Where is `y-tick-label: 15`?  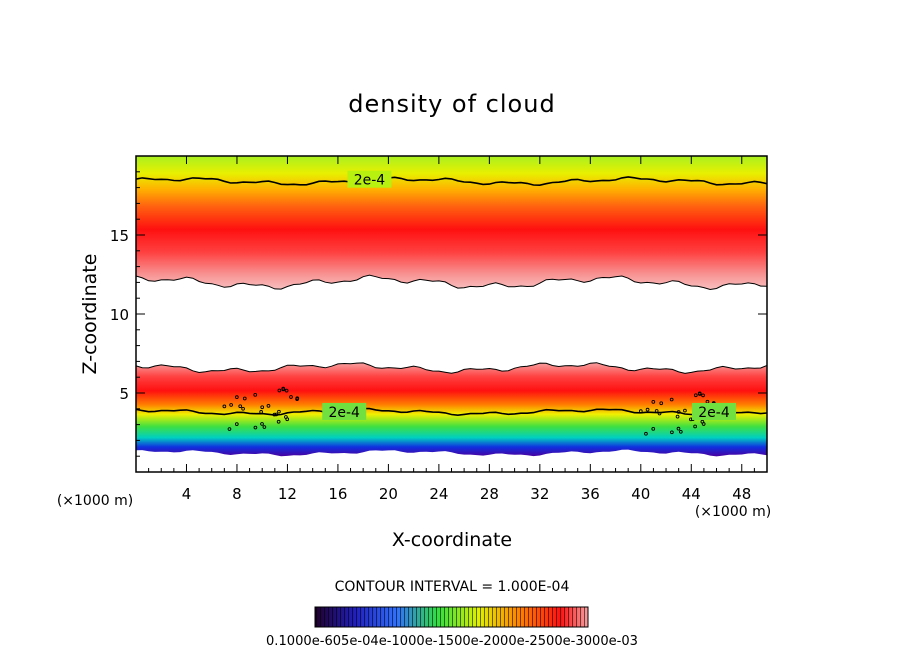 y-tick-label: 15 is located at coordinates (119, 236).